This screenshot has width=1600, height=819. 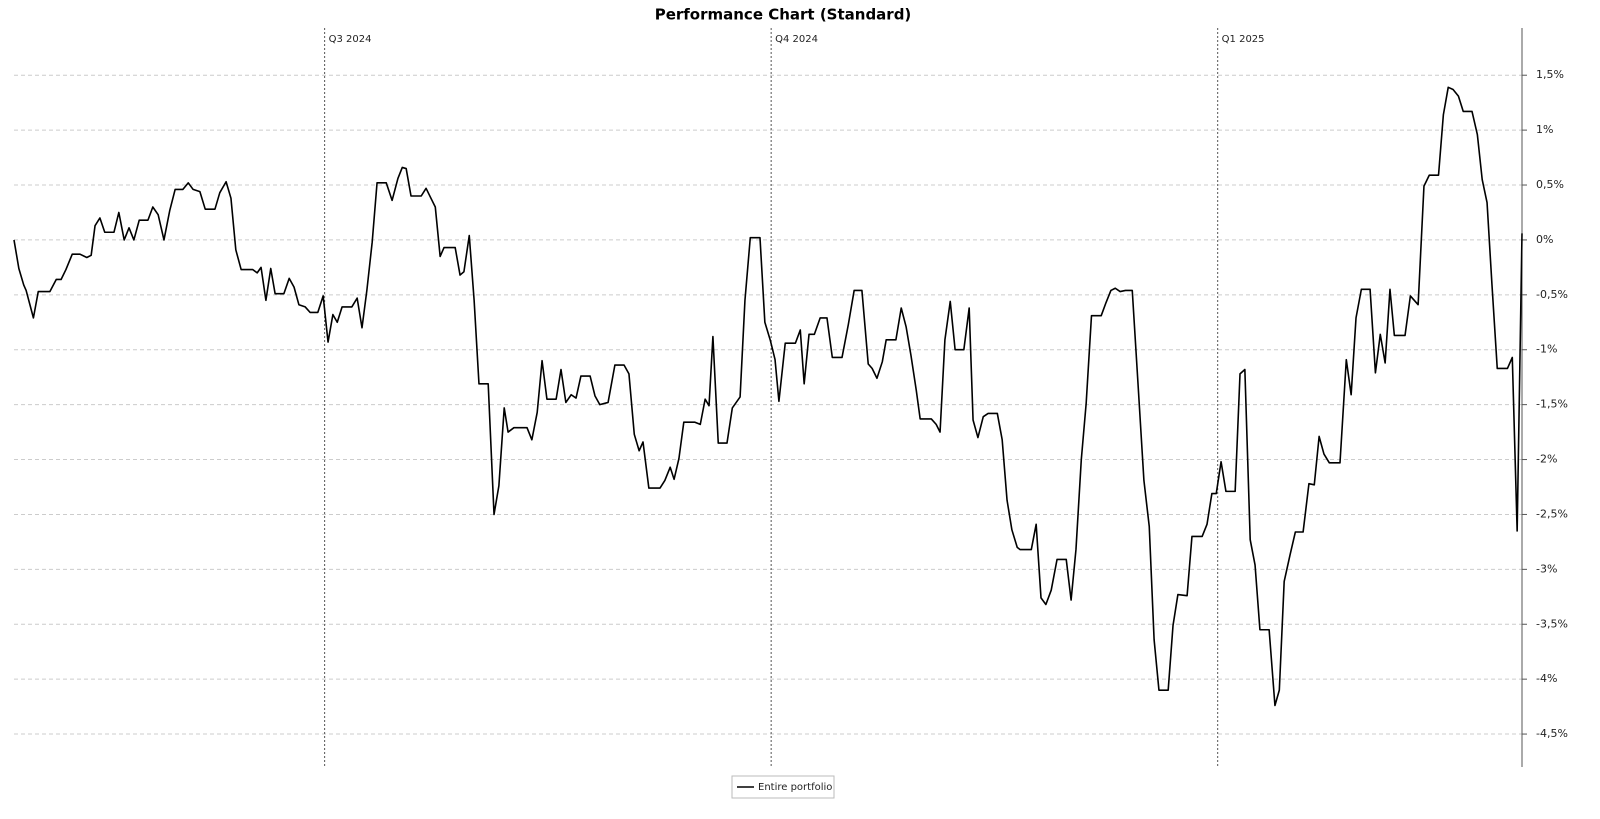 I want to click on y-tick-label: 0%, so click(x=1544, y=239).